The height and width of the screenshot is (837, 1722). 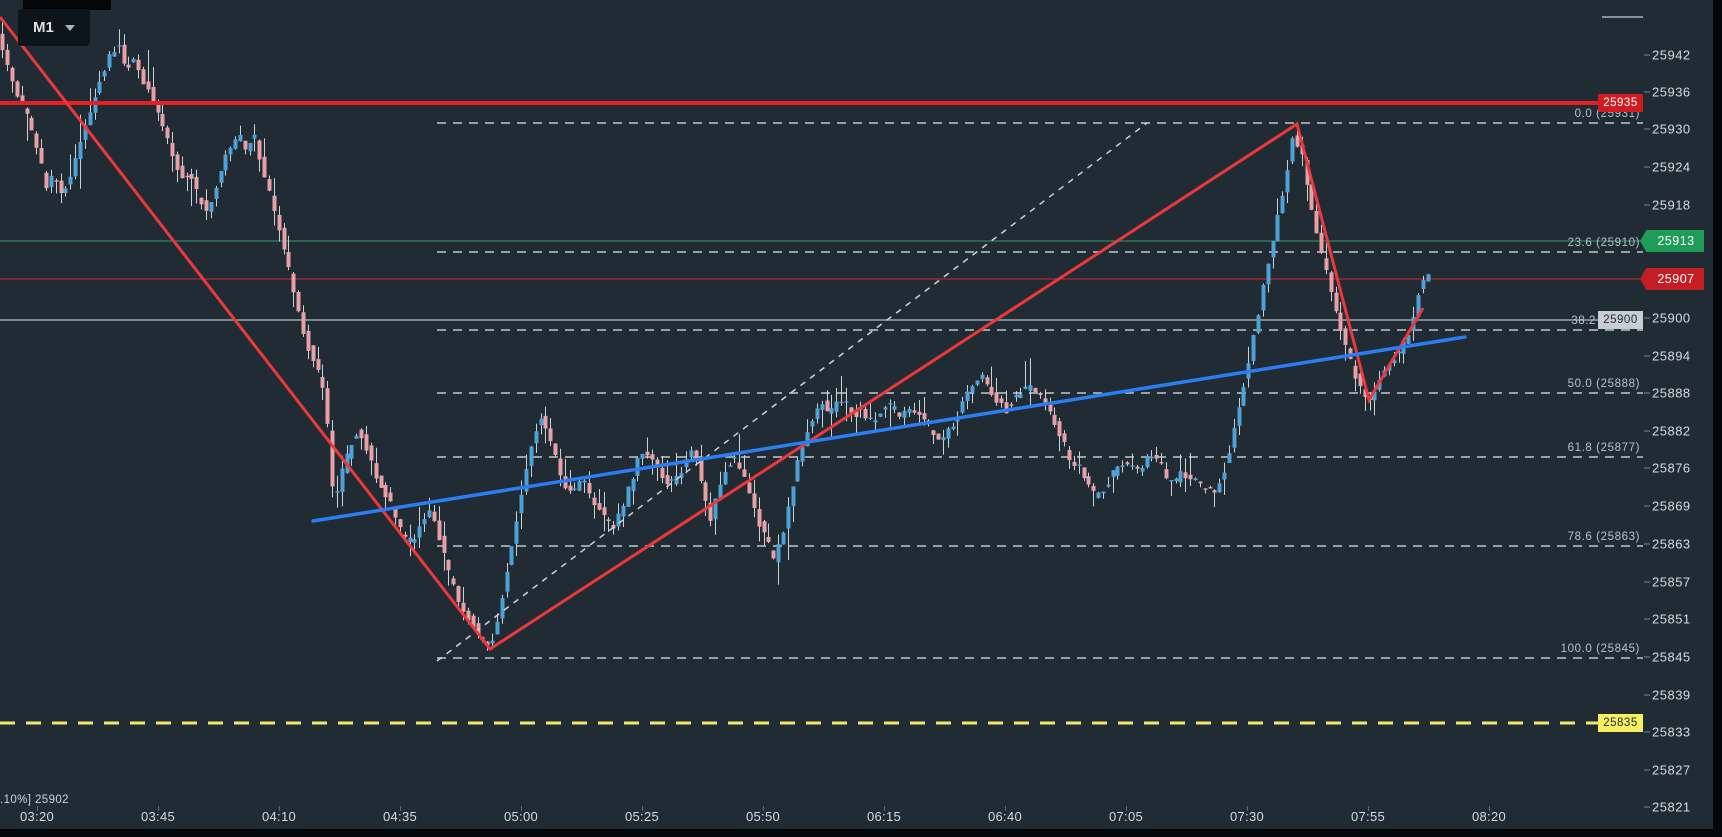 I want to click on price-axis-label: 25845, so click(x=1671, y=657).